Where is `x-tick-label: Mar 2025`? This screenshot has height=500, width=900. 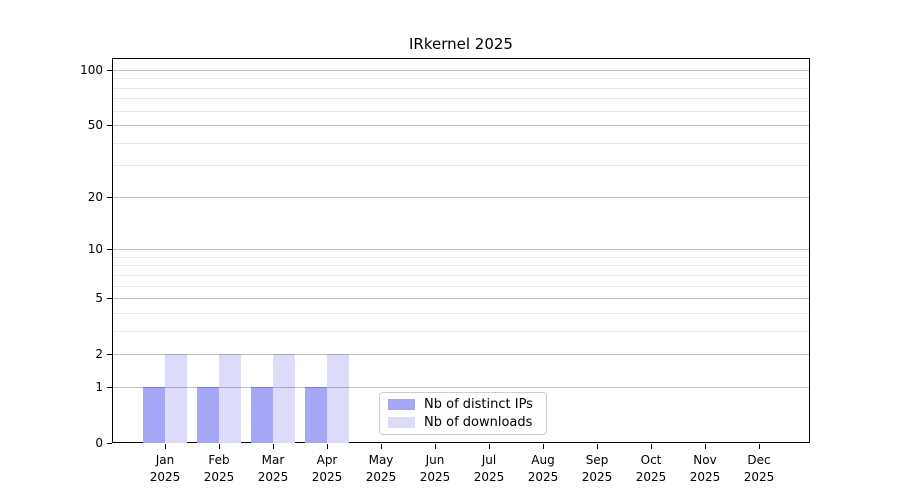
x-tick-label: Mar 2025 is located at coordinates (273, 468).